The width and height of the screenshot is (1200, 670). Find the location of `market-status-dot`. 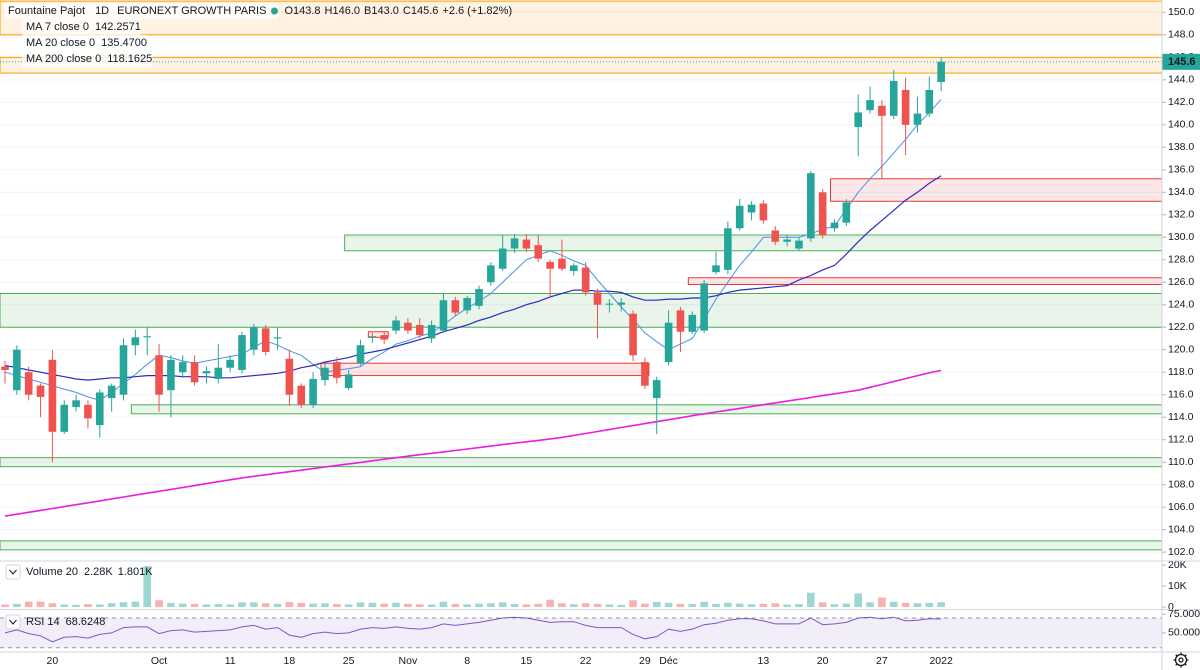

market-status-dot is located at coordinates (274, 11).